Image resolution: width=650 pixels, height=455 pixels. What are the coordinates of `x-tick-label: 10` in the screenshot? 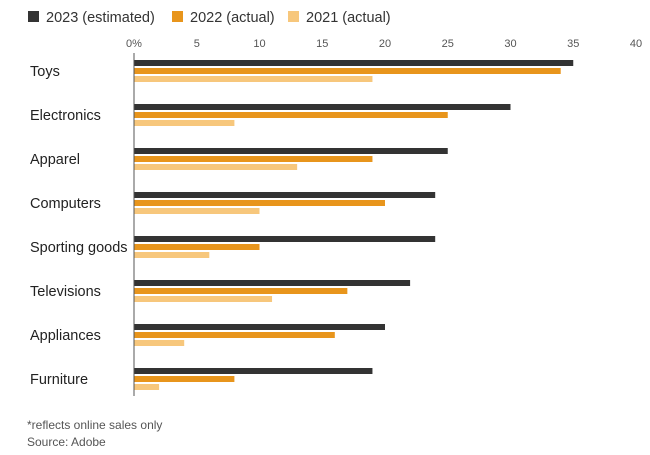 It's located at (259, 44).